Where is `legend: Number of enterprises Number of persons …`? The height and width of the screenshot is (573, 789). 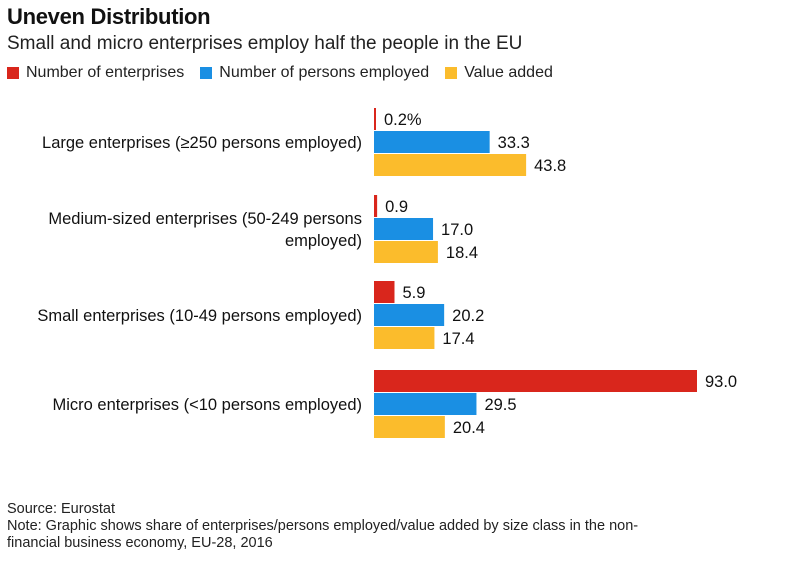 legend: Number of enterprises Number of persons … is located at coordinates (280, 73).